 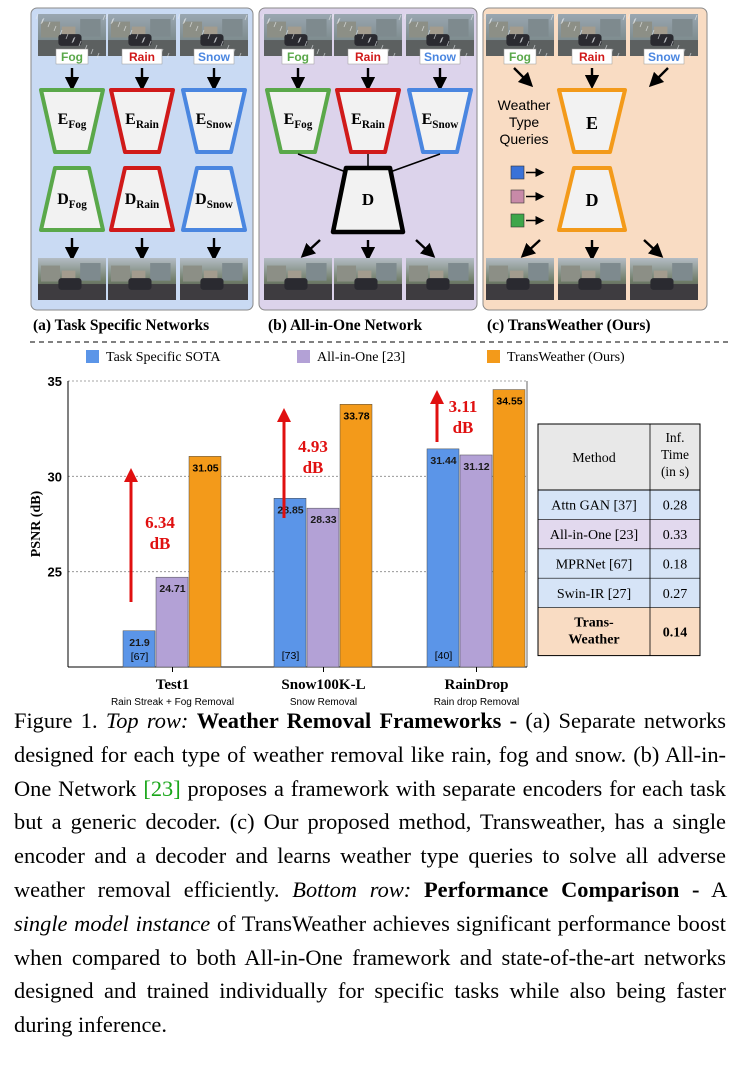 I want to click on improvement-annotation: 3.11 dB, so click(x=453, y=416).